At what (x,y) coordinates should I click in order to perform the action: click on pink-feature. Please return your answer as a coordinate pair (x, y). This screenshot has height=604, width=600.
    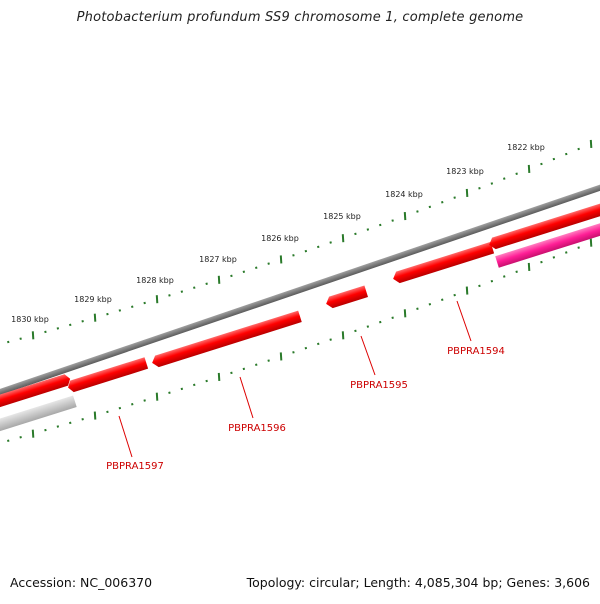
    Looking at the image, I should click on (547, 243).